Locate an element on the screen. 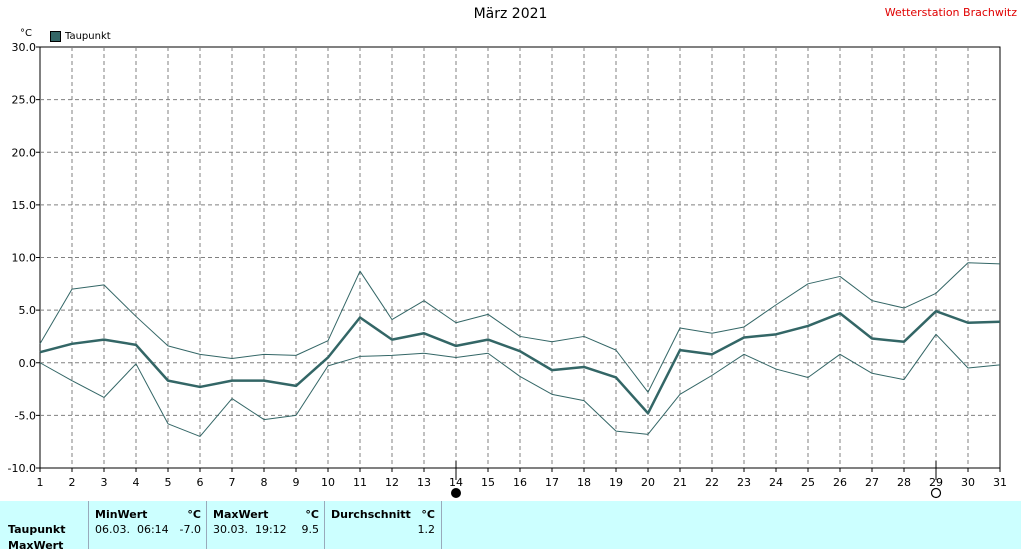  chart-title: März 2021 is located at coordinates (510, 14).